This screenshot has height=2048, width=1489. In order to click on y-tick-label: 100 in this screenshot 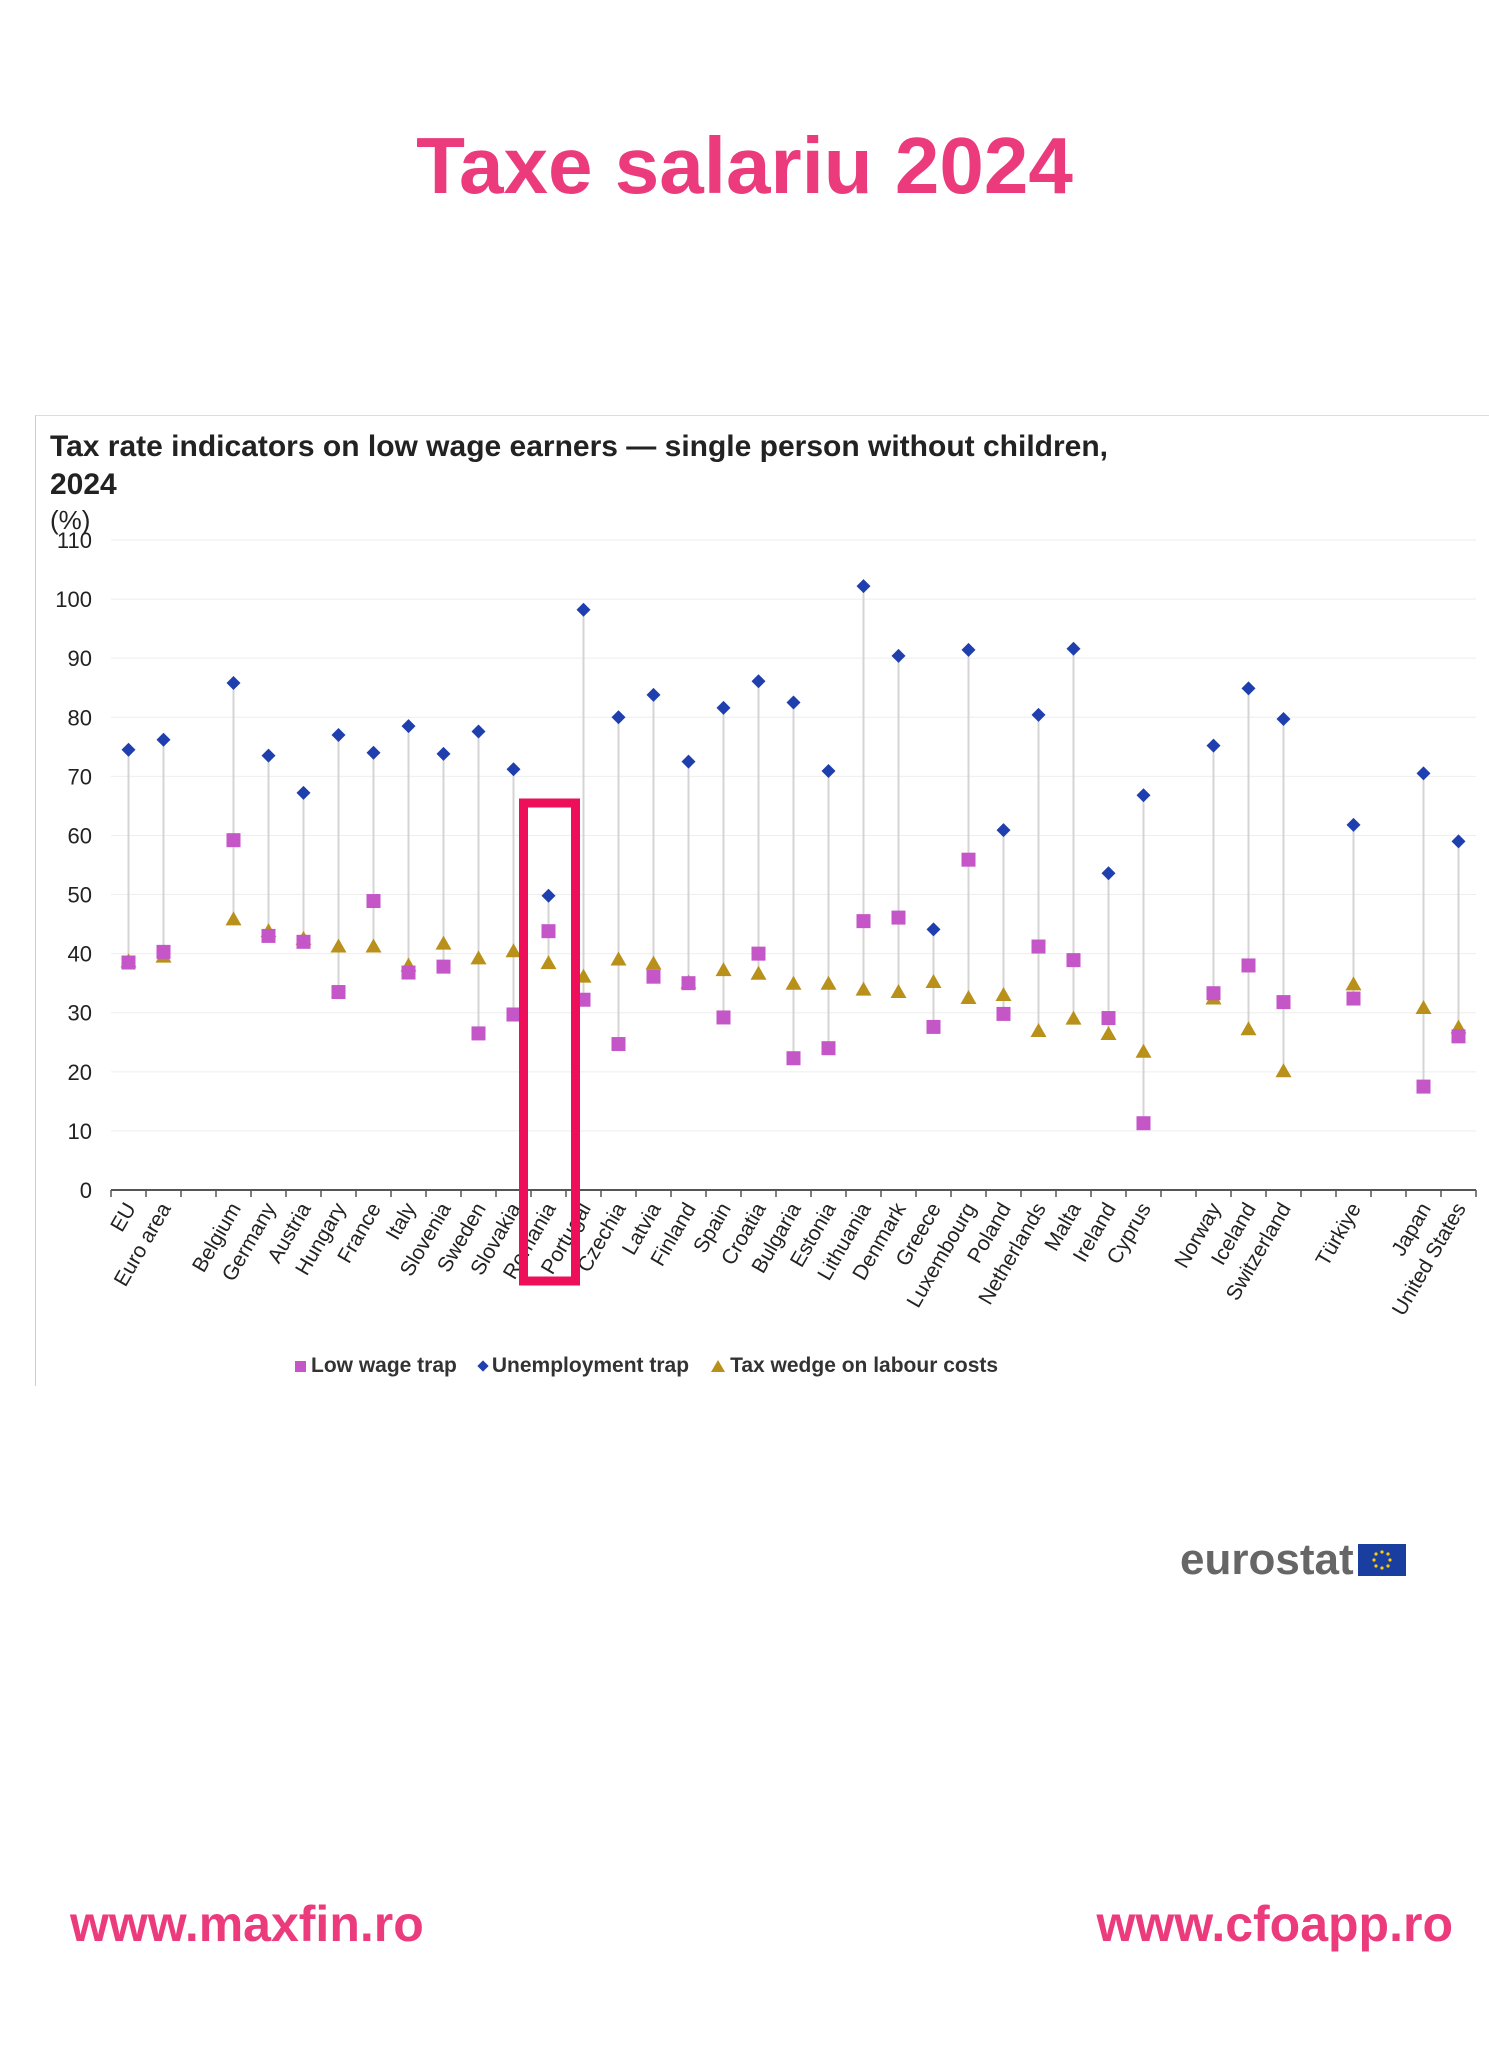, I will do `click(73, 599)`.